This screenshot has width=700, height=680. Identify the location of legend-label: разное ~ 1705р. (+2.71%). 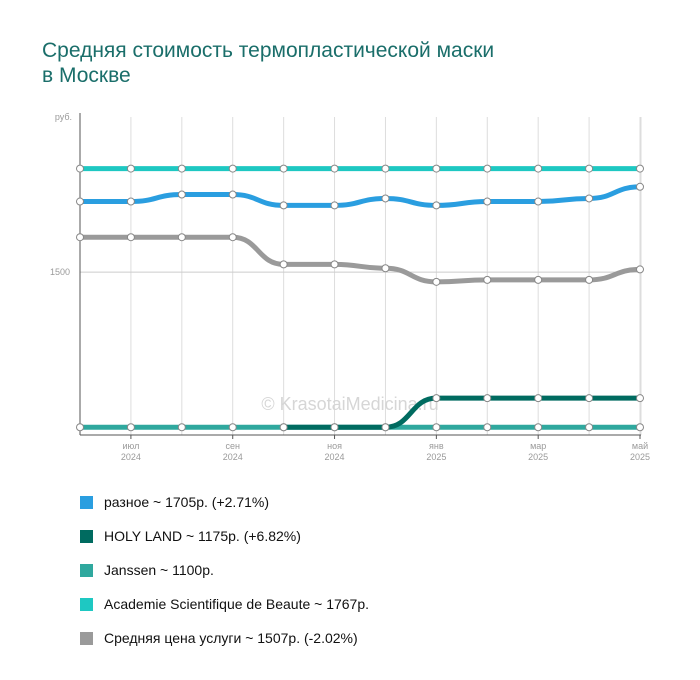
(186, 502).